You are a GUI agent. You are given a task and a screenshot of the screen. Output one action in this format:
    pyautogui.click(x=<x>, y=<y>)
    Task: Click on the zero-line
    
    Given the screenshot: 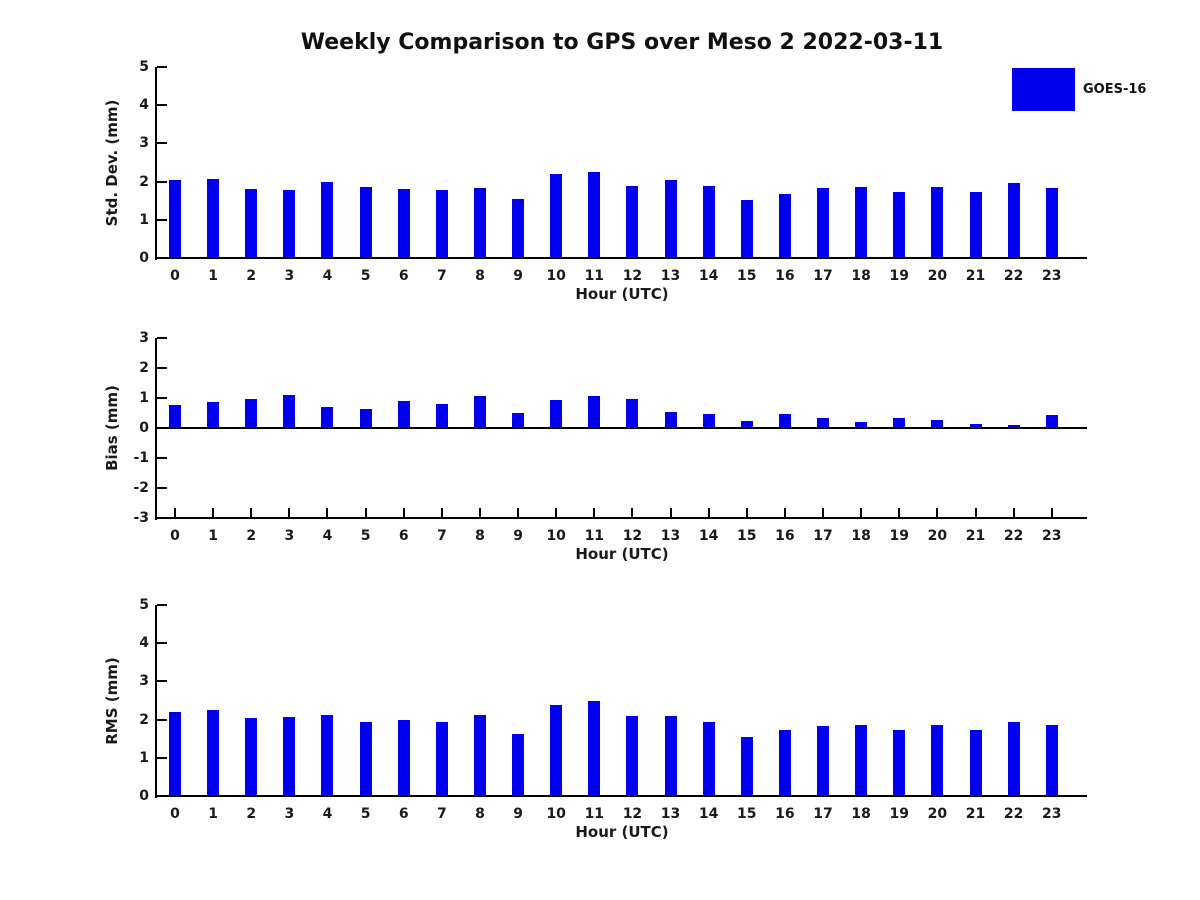 What is the action you would take?
    pyautogui.click(x=622, y=428)
    